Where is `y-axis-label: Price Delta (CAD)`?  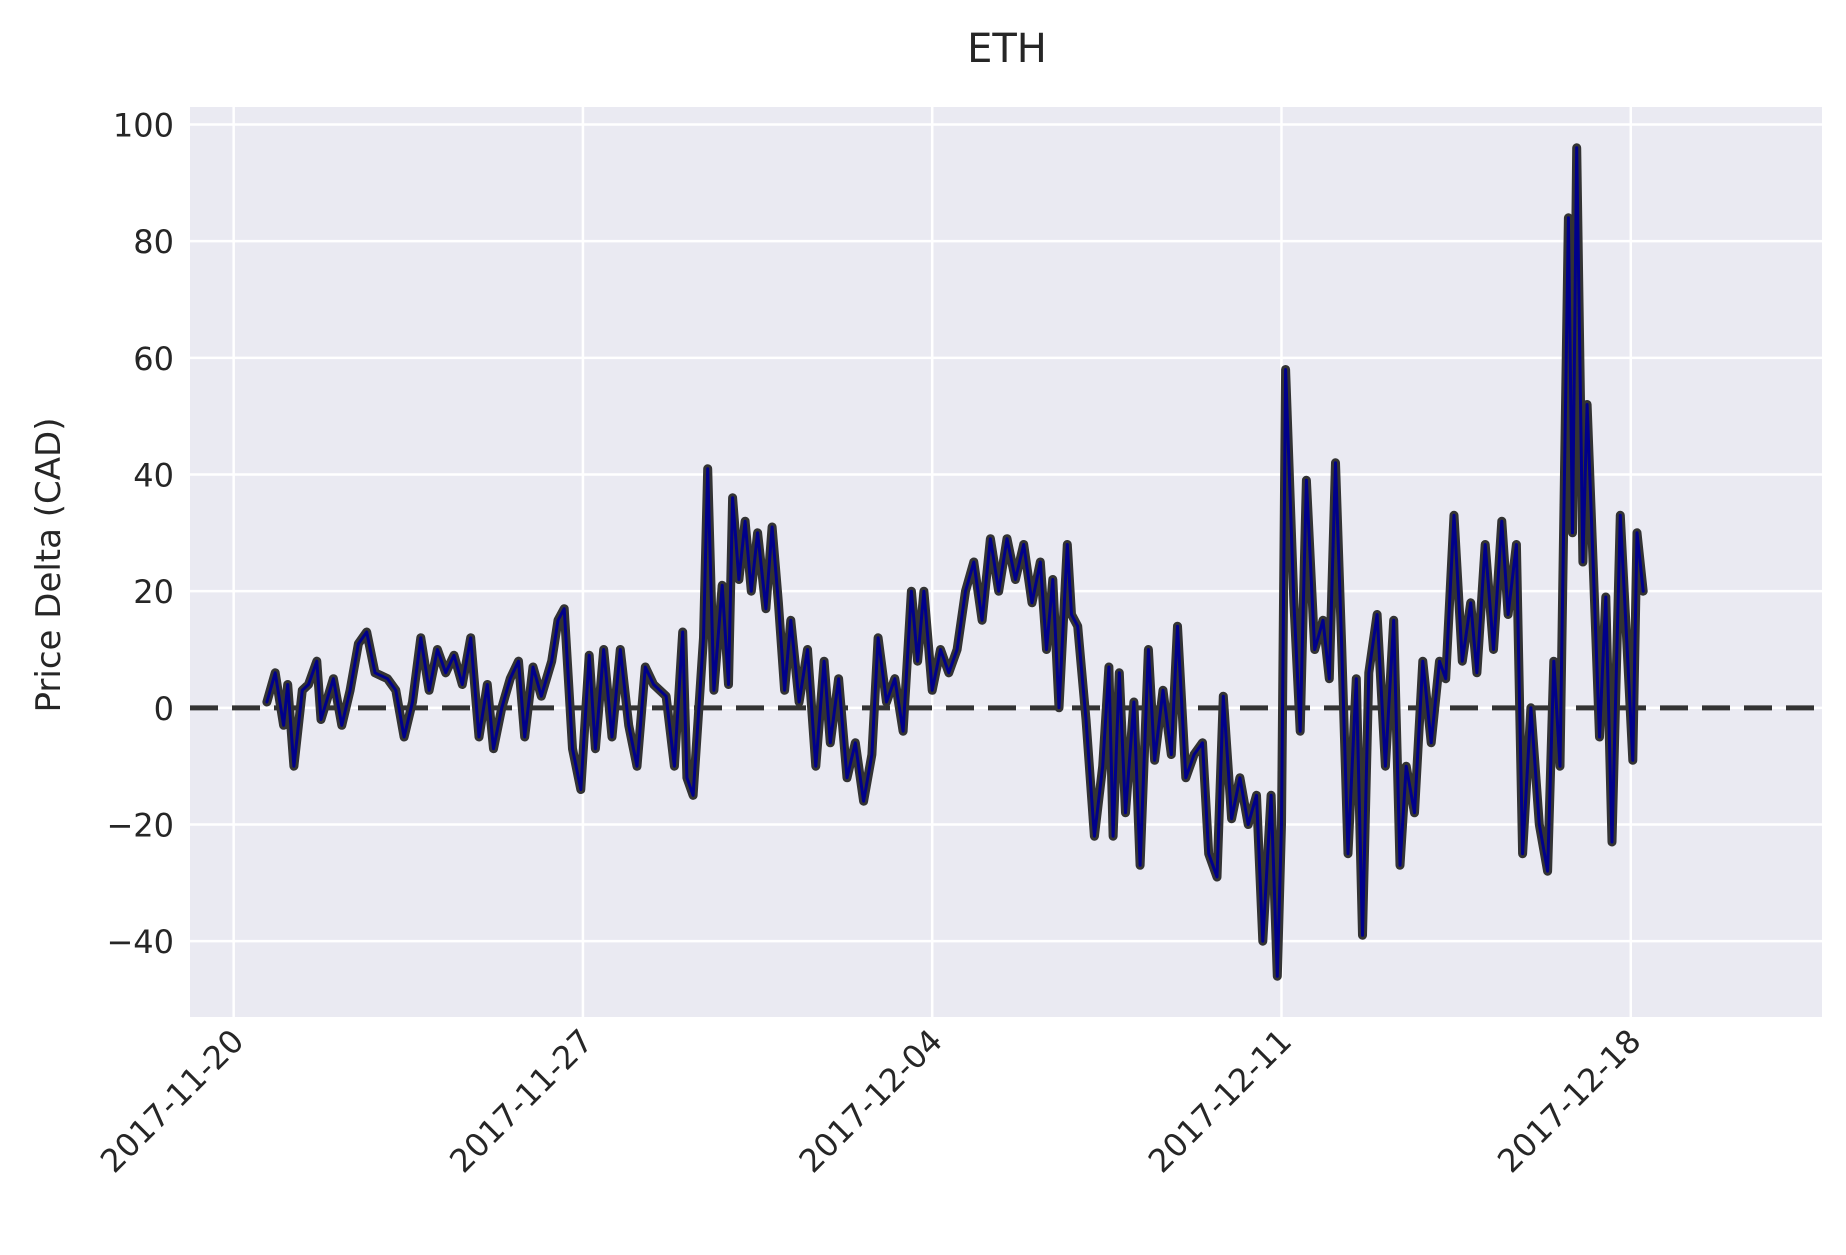
y-axis-label: Price Delta (CAD) is located at coordinates (49, 565).